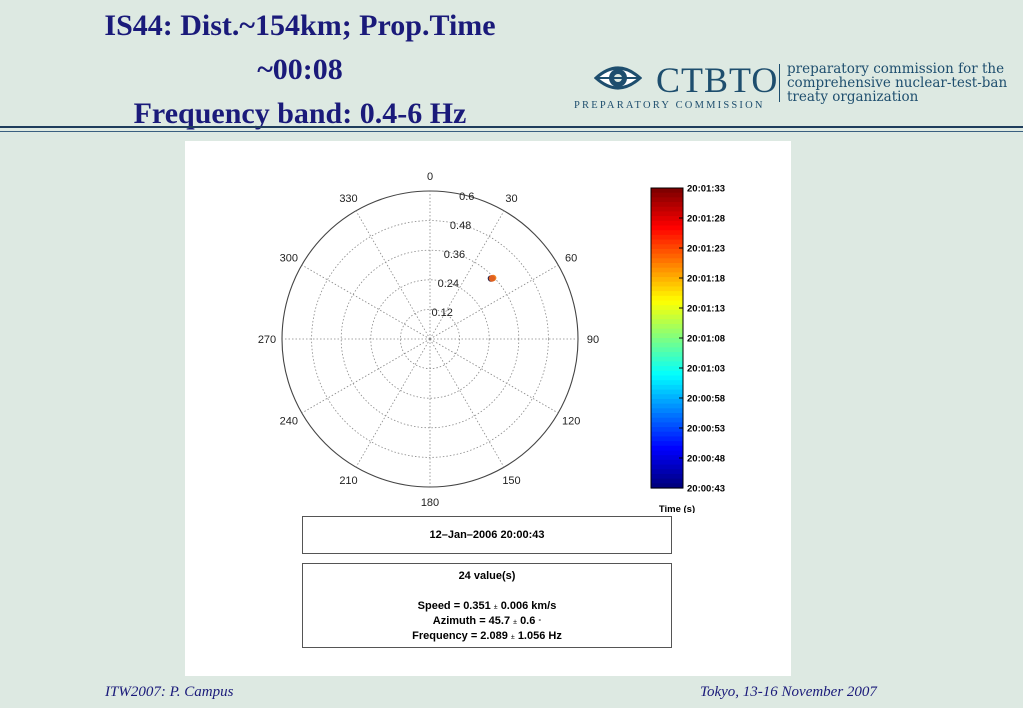 The width and height of the screenshot is (1023, 708). Describe the element at coordinates (267, 340) in the screenshot. I see `angle-tick-label: 270` at that location.